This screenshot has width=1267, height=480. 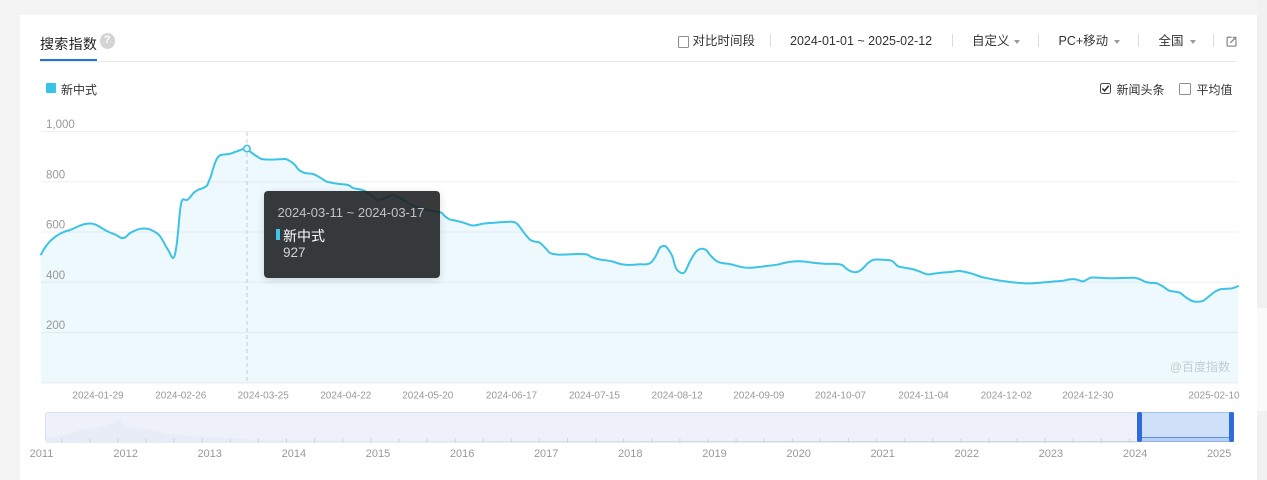 What do you see at coordinates (923, 396) in the screenshot?
I see `svg-text: 2024-11-04` at bounding box center [923, 396].